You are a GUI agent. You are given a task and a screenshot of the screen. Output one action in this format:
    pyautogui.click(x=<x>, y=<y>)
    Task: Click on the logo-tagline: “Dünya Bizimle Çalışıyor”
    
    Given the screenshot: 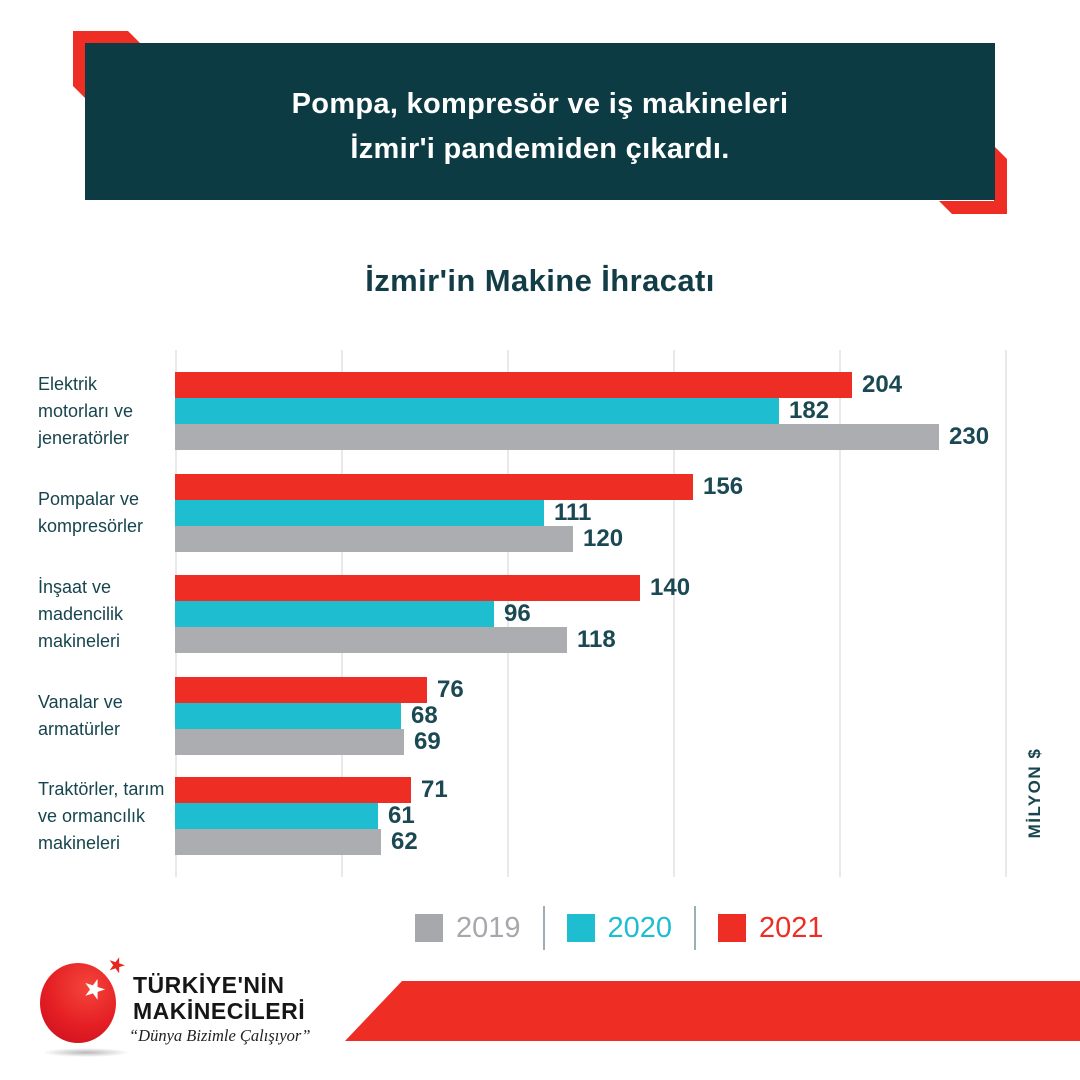 What is the action you would take?
    pyautogui.click(x=220, y=1035)
    